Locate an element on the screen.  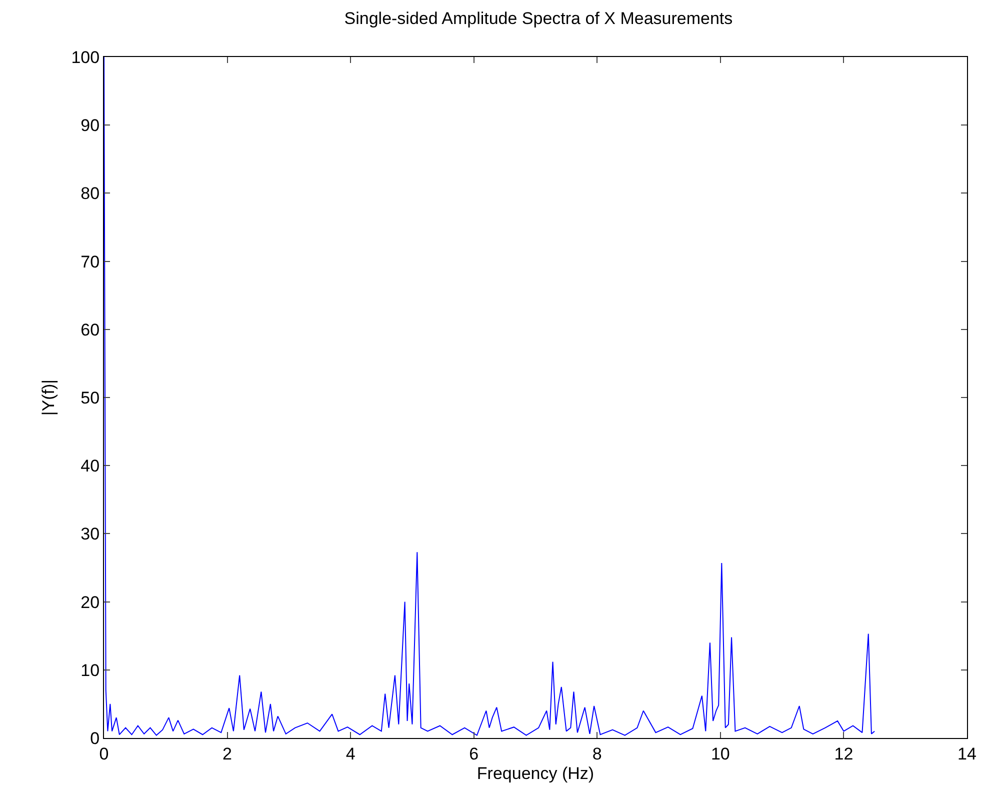
x-tick-label: 12 is located at coordinates (844, 754).